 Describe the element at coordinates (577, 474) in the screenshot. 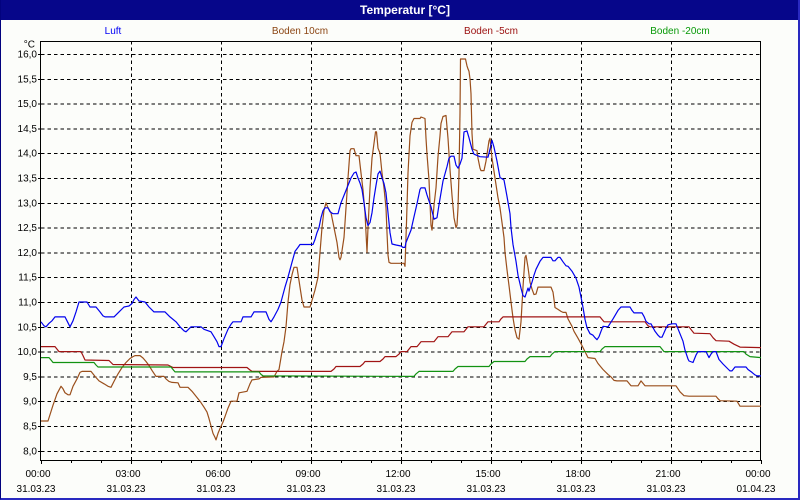

I see `svg-text: 18:00` at that location.